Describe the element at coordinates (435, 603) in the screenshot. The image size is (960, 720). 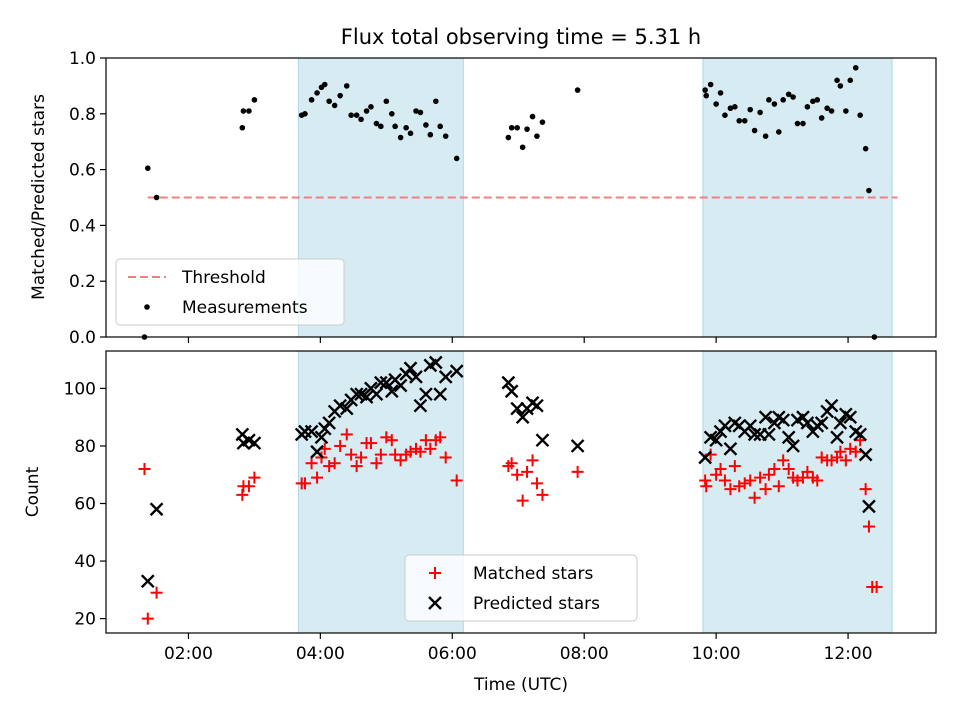
I see `predicted-stars-legend-swatch` at that location.